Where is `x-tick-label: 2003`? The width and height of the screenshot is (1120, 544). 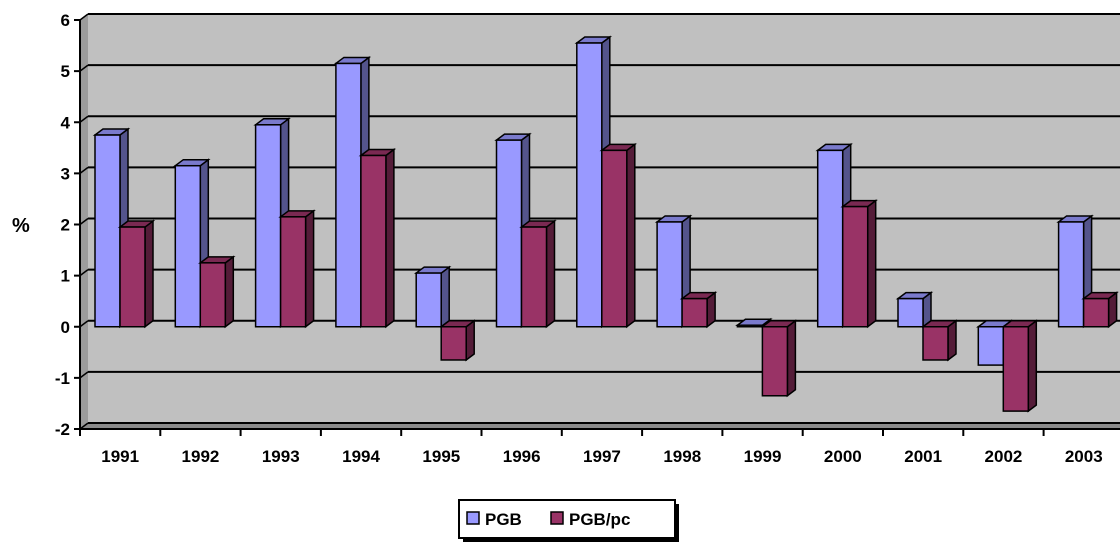 x-tick-label: 2003 is located at coordinates (1084, 456).